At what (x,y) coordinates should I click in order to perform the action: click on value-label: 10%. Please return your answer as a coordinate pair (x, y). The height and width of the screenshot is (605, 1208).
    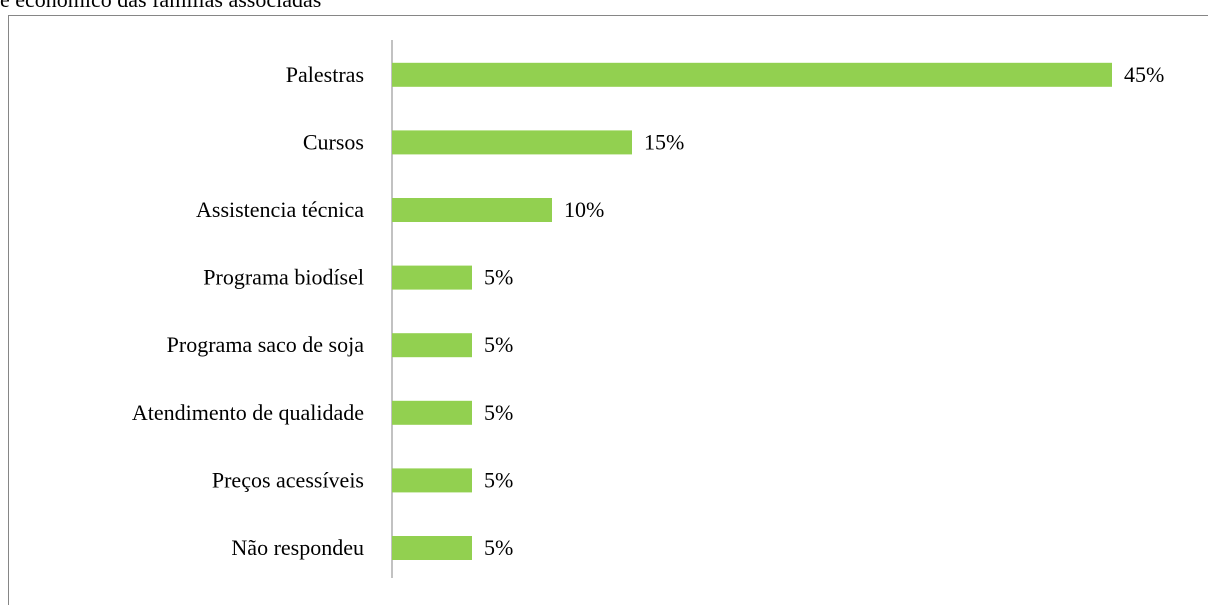
    Looking at the image, I should click on (584, 209).